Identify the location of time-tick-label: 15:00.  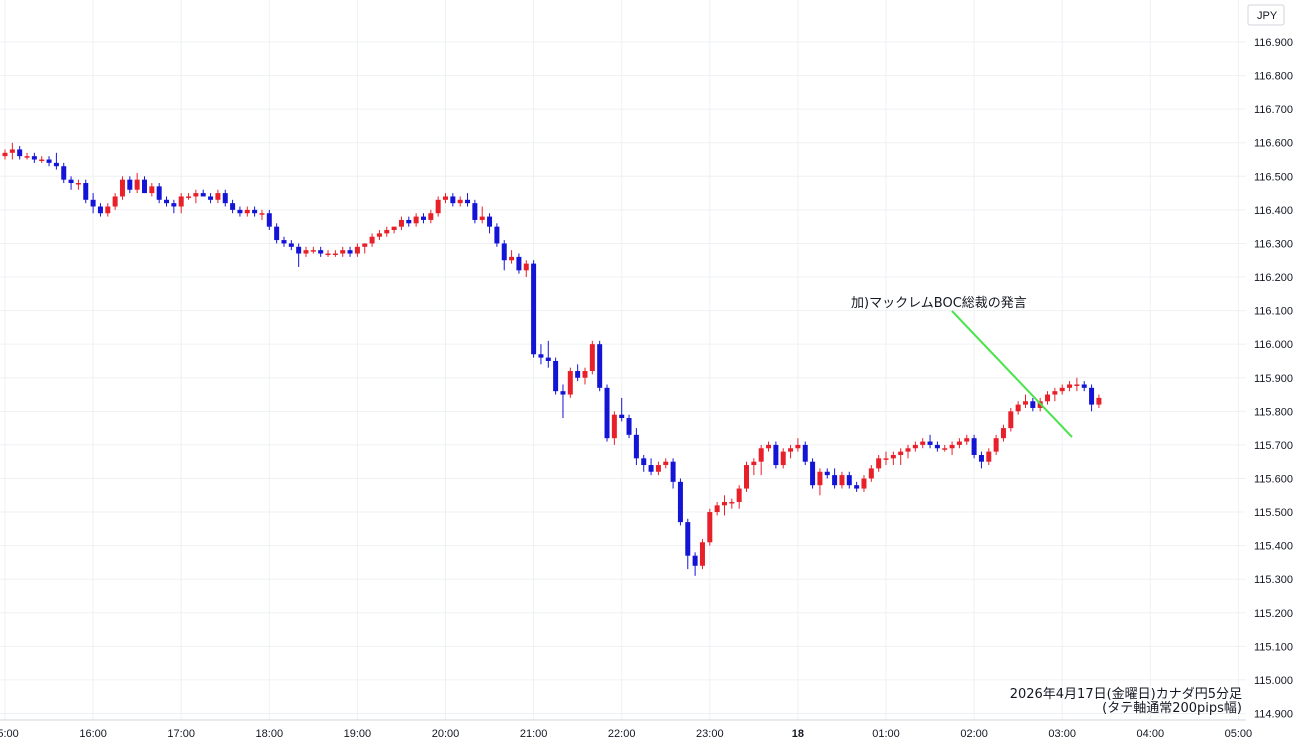
(9, 734).